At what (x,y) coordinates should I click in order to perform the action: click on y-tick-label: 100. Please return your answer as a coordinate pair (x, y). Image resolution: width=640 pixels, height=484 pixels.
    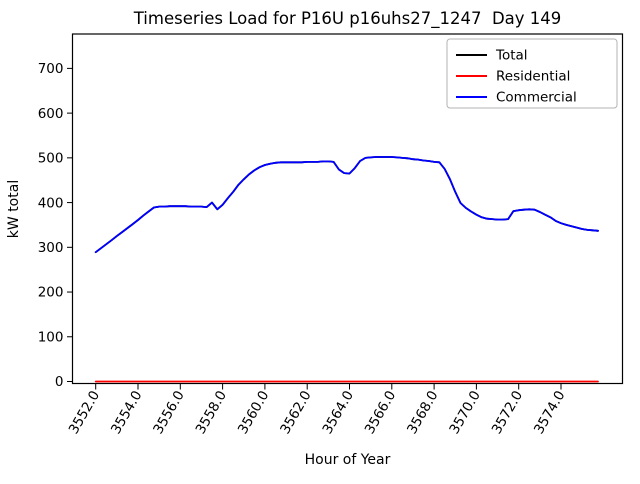
    Looking at the image, I should click on (51, 337).